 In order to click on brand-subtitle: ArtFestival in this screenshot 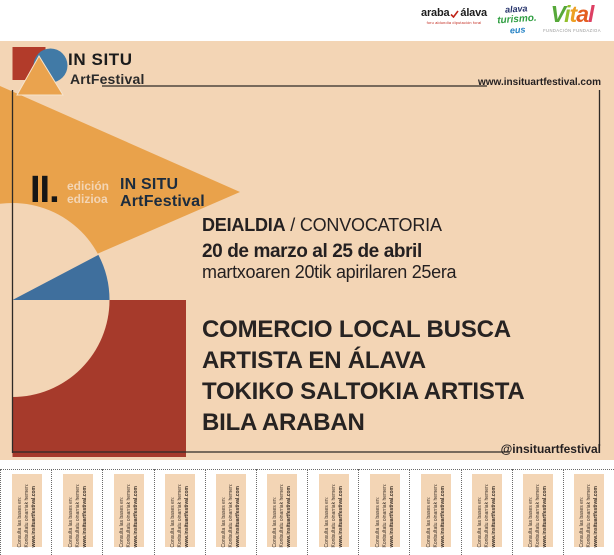, I will do `click(107, 79)`.